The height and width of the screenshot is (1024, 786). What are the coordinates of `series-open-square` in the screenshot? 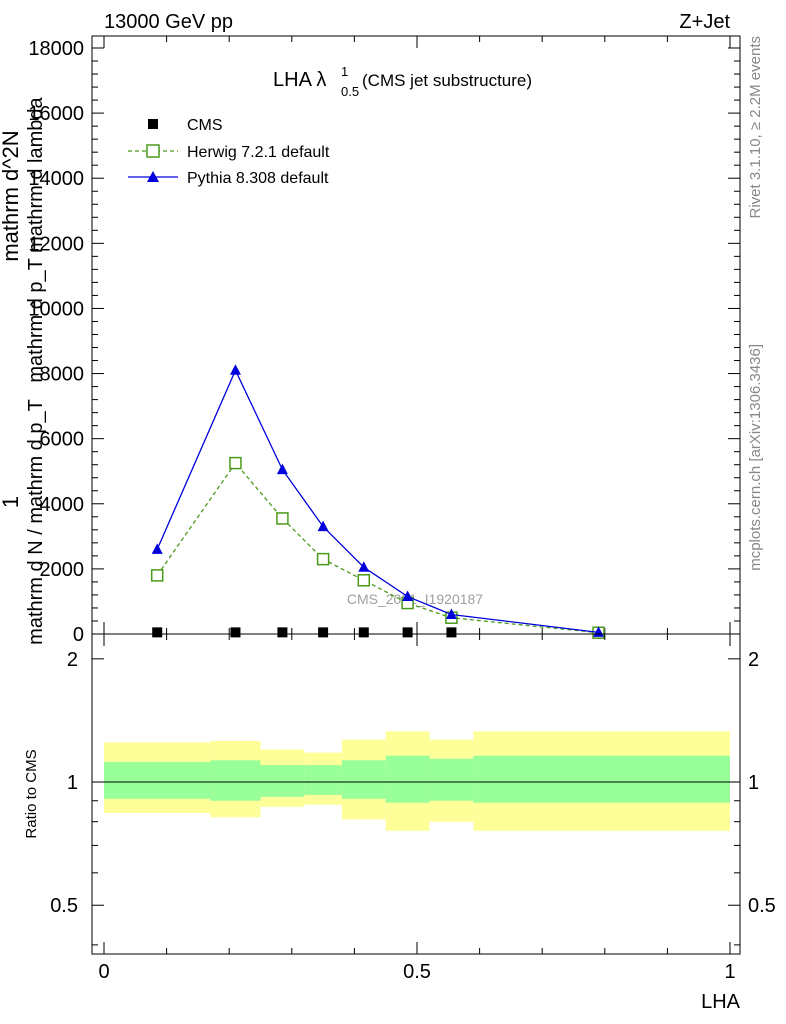 It's located at (377, 547).